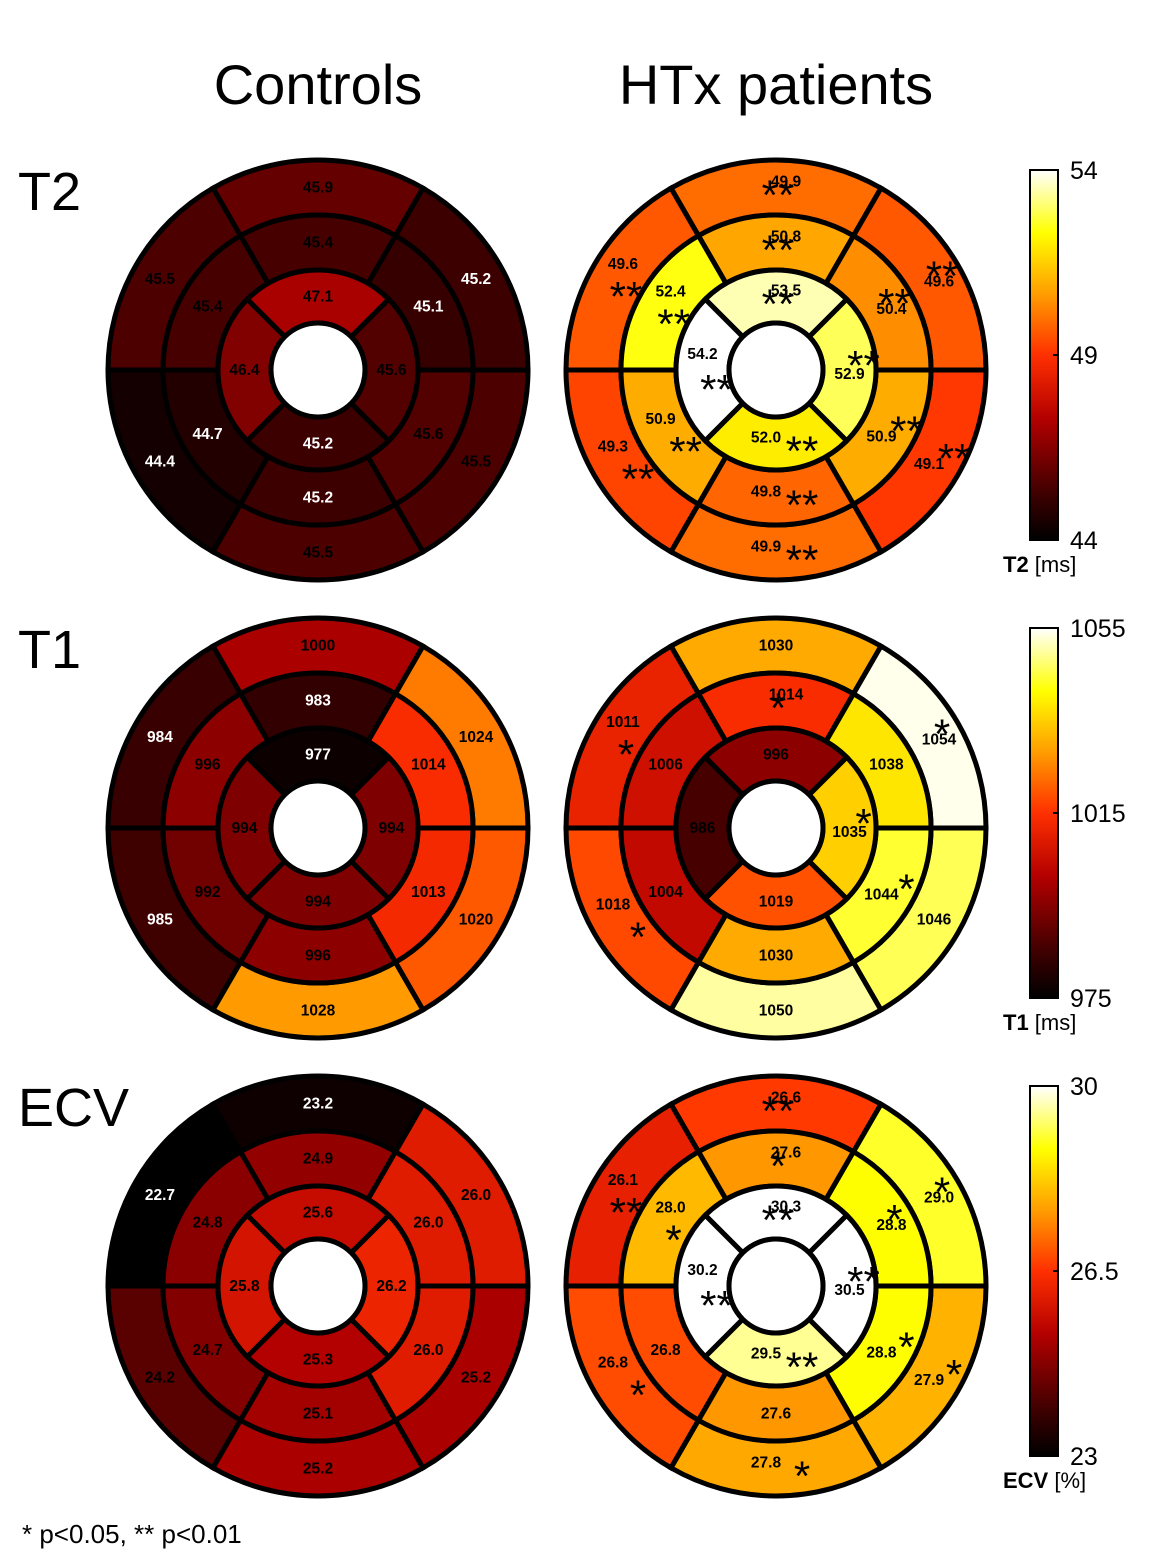  Describe the element at coordinates (318, 84) in the screenshot. I see `column-title-controls: Controls` at that location.